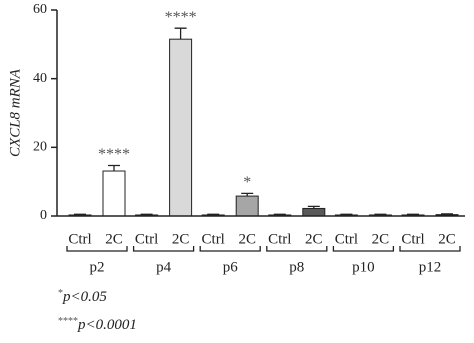 This screenshot has width=474, height=343. What do you see at coordinates (430, 267) in the screenshot?
I see `group-label: p12` at bounding box center [430, 267].